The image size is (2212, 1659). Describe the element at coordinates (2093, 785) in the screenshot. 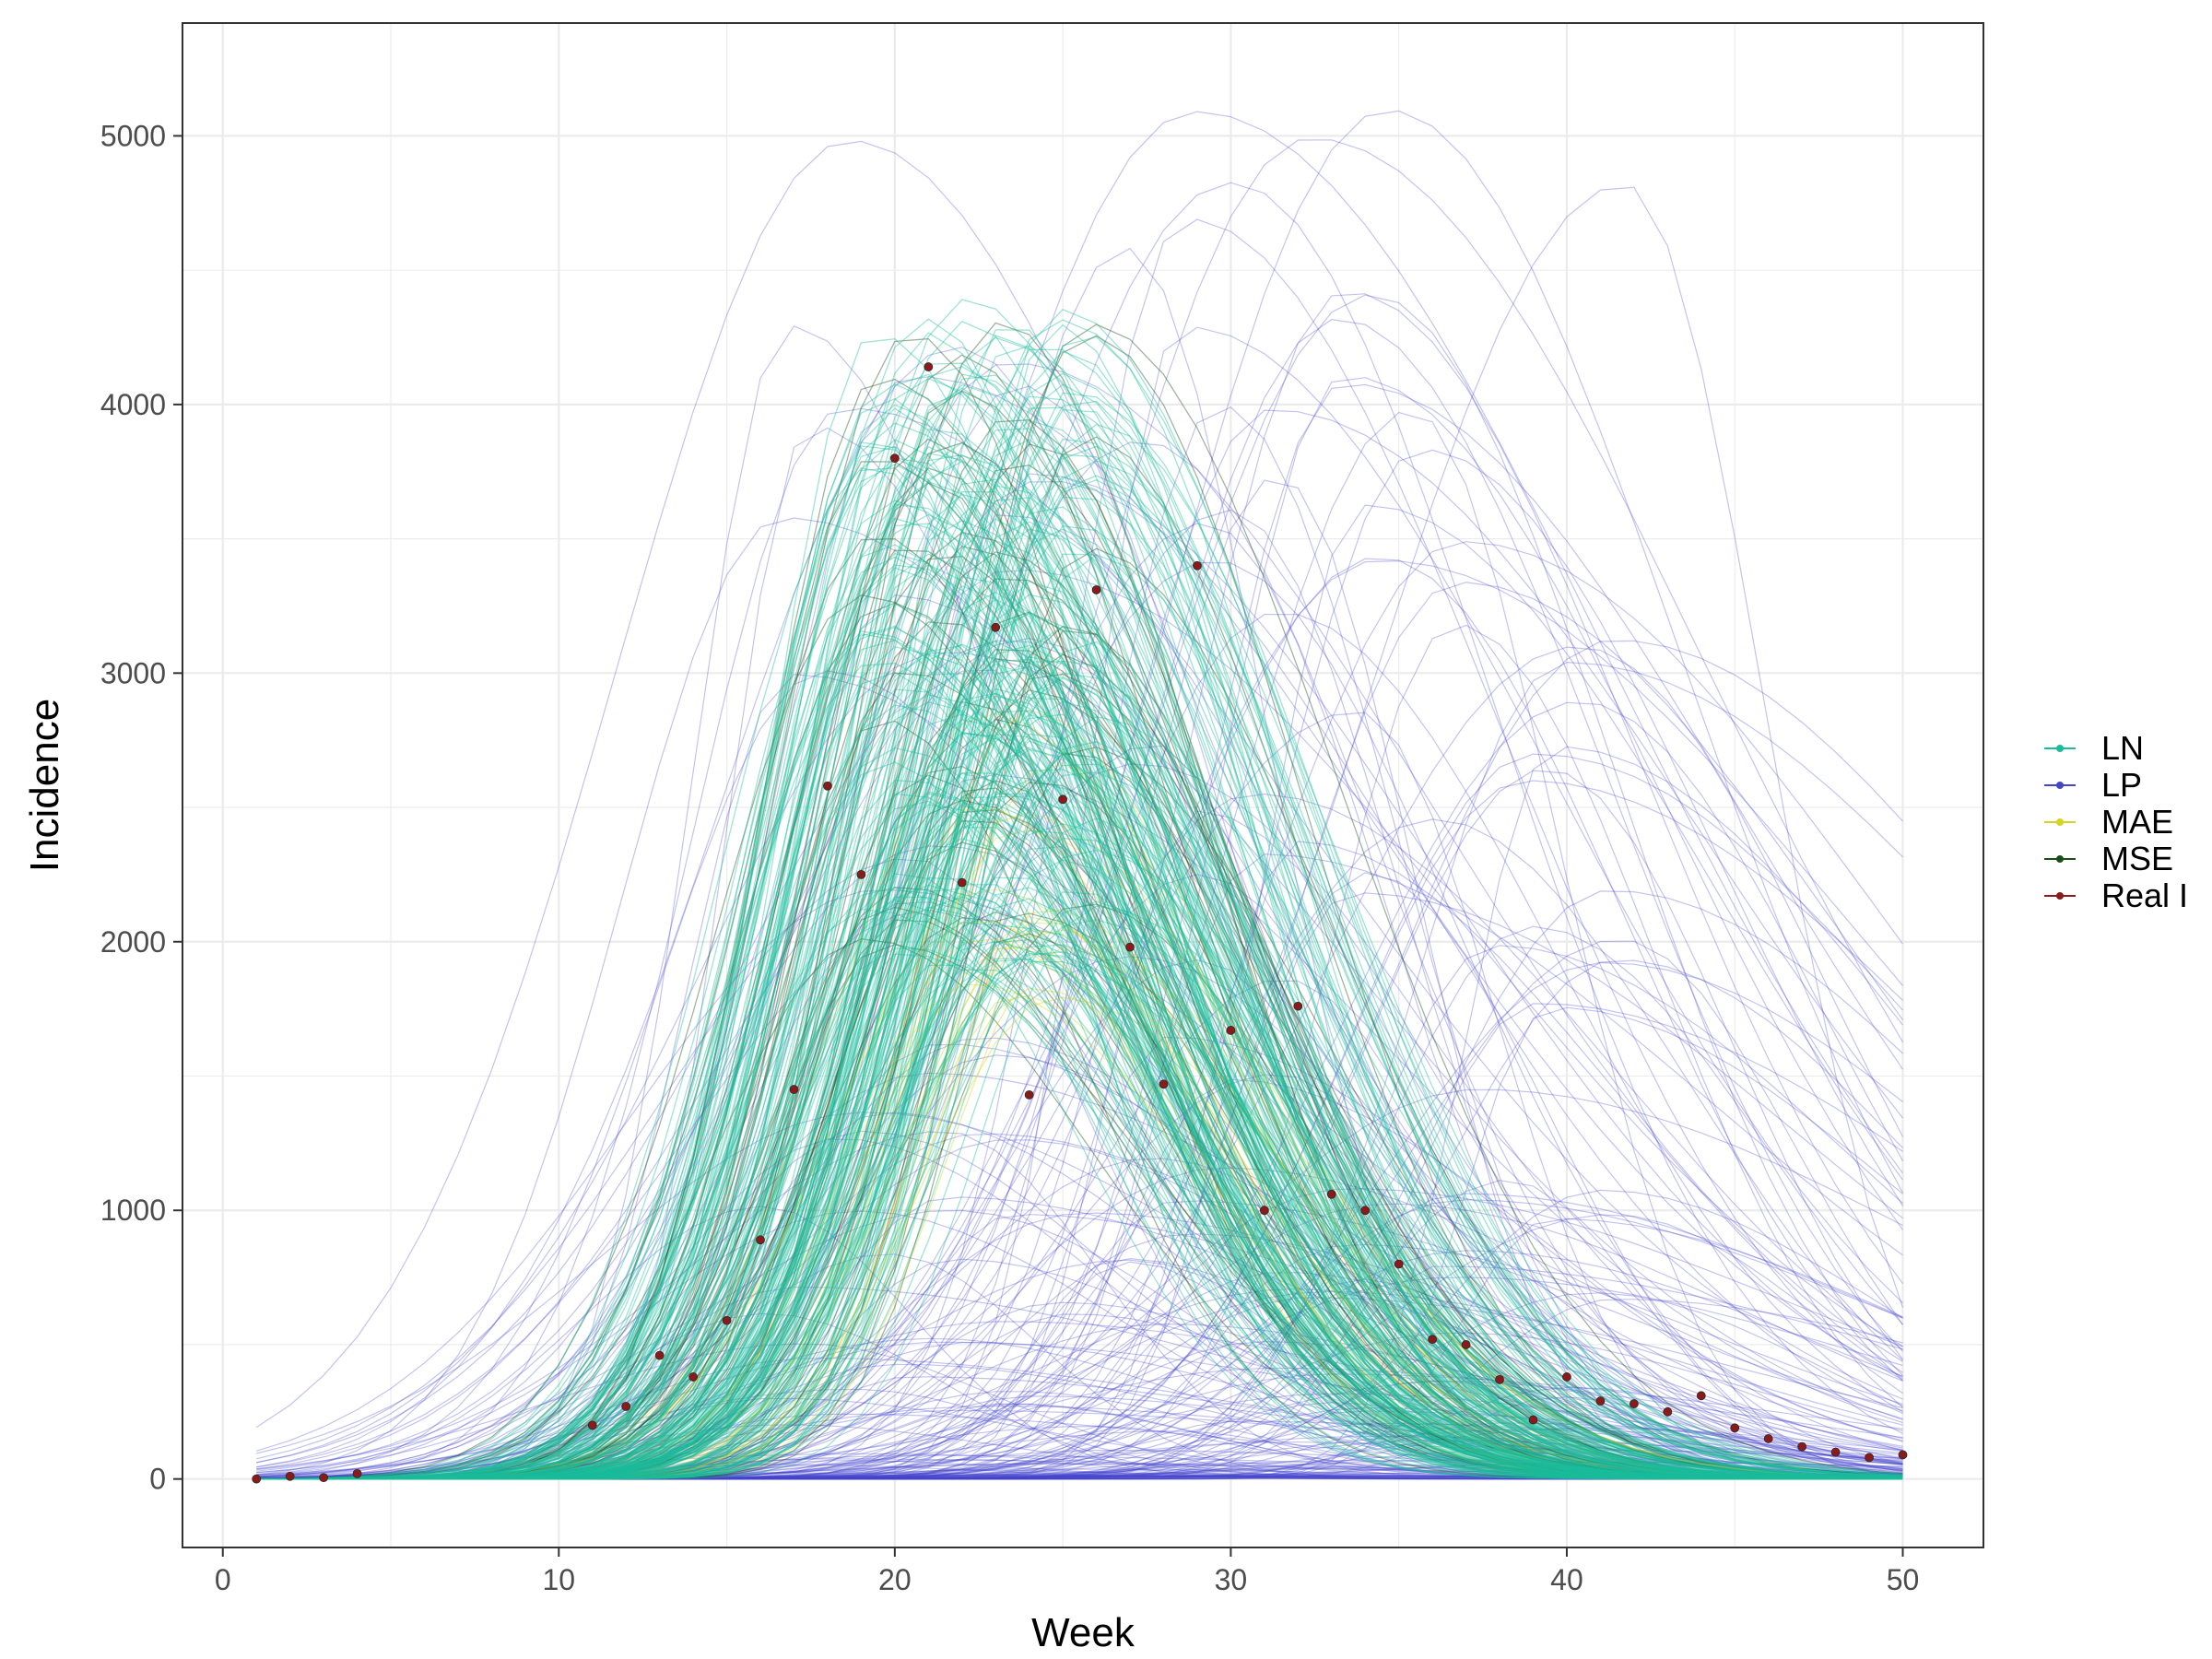

I see `legend-item-lp: LP` at that location.